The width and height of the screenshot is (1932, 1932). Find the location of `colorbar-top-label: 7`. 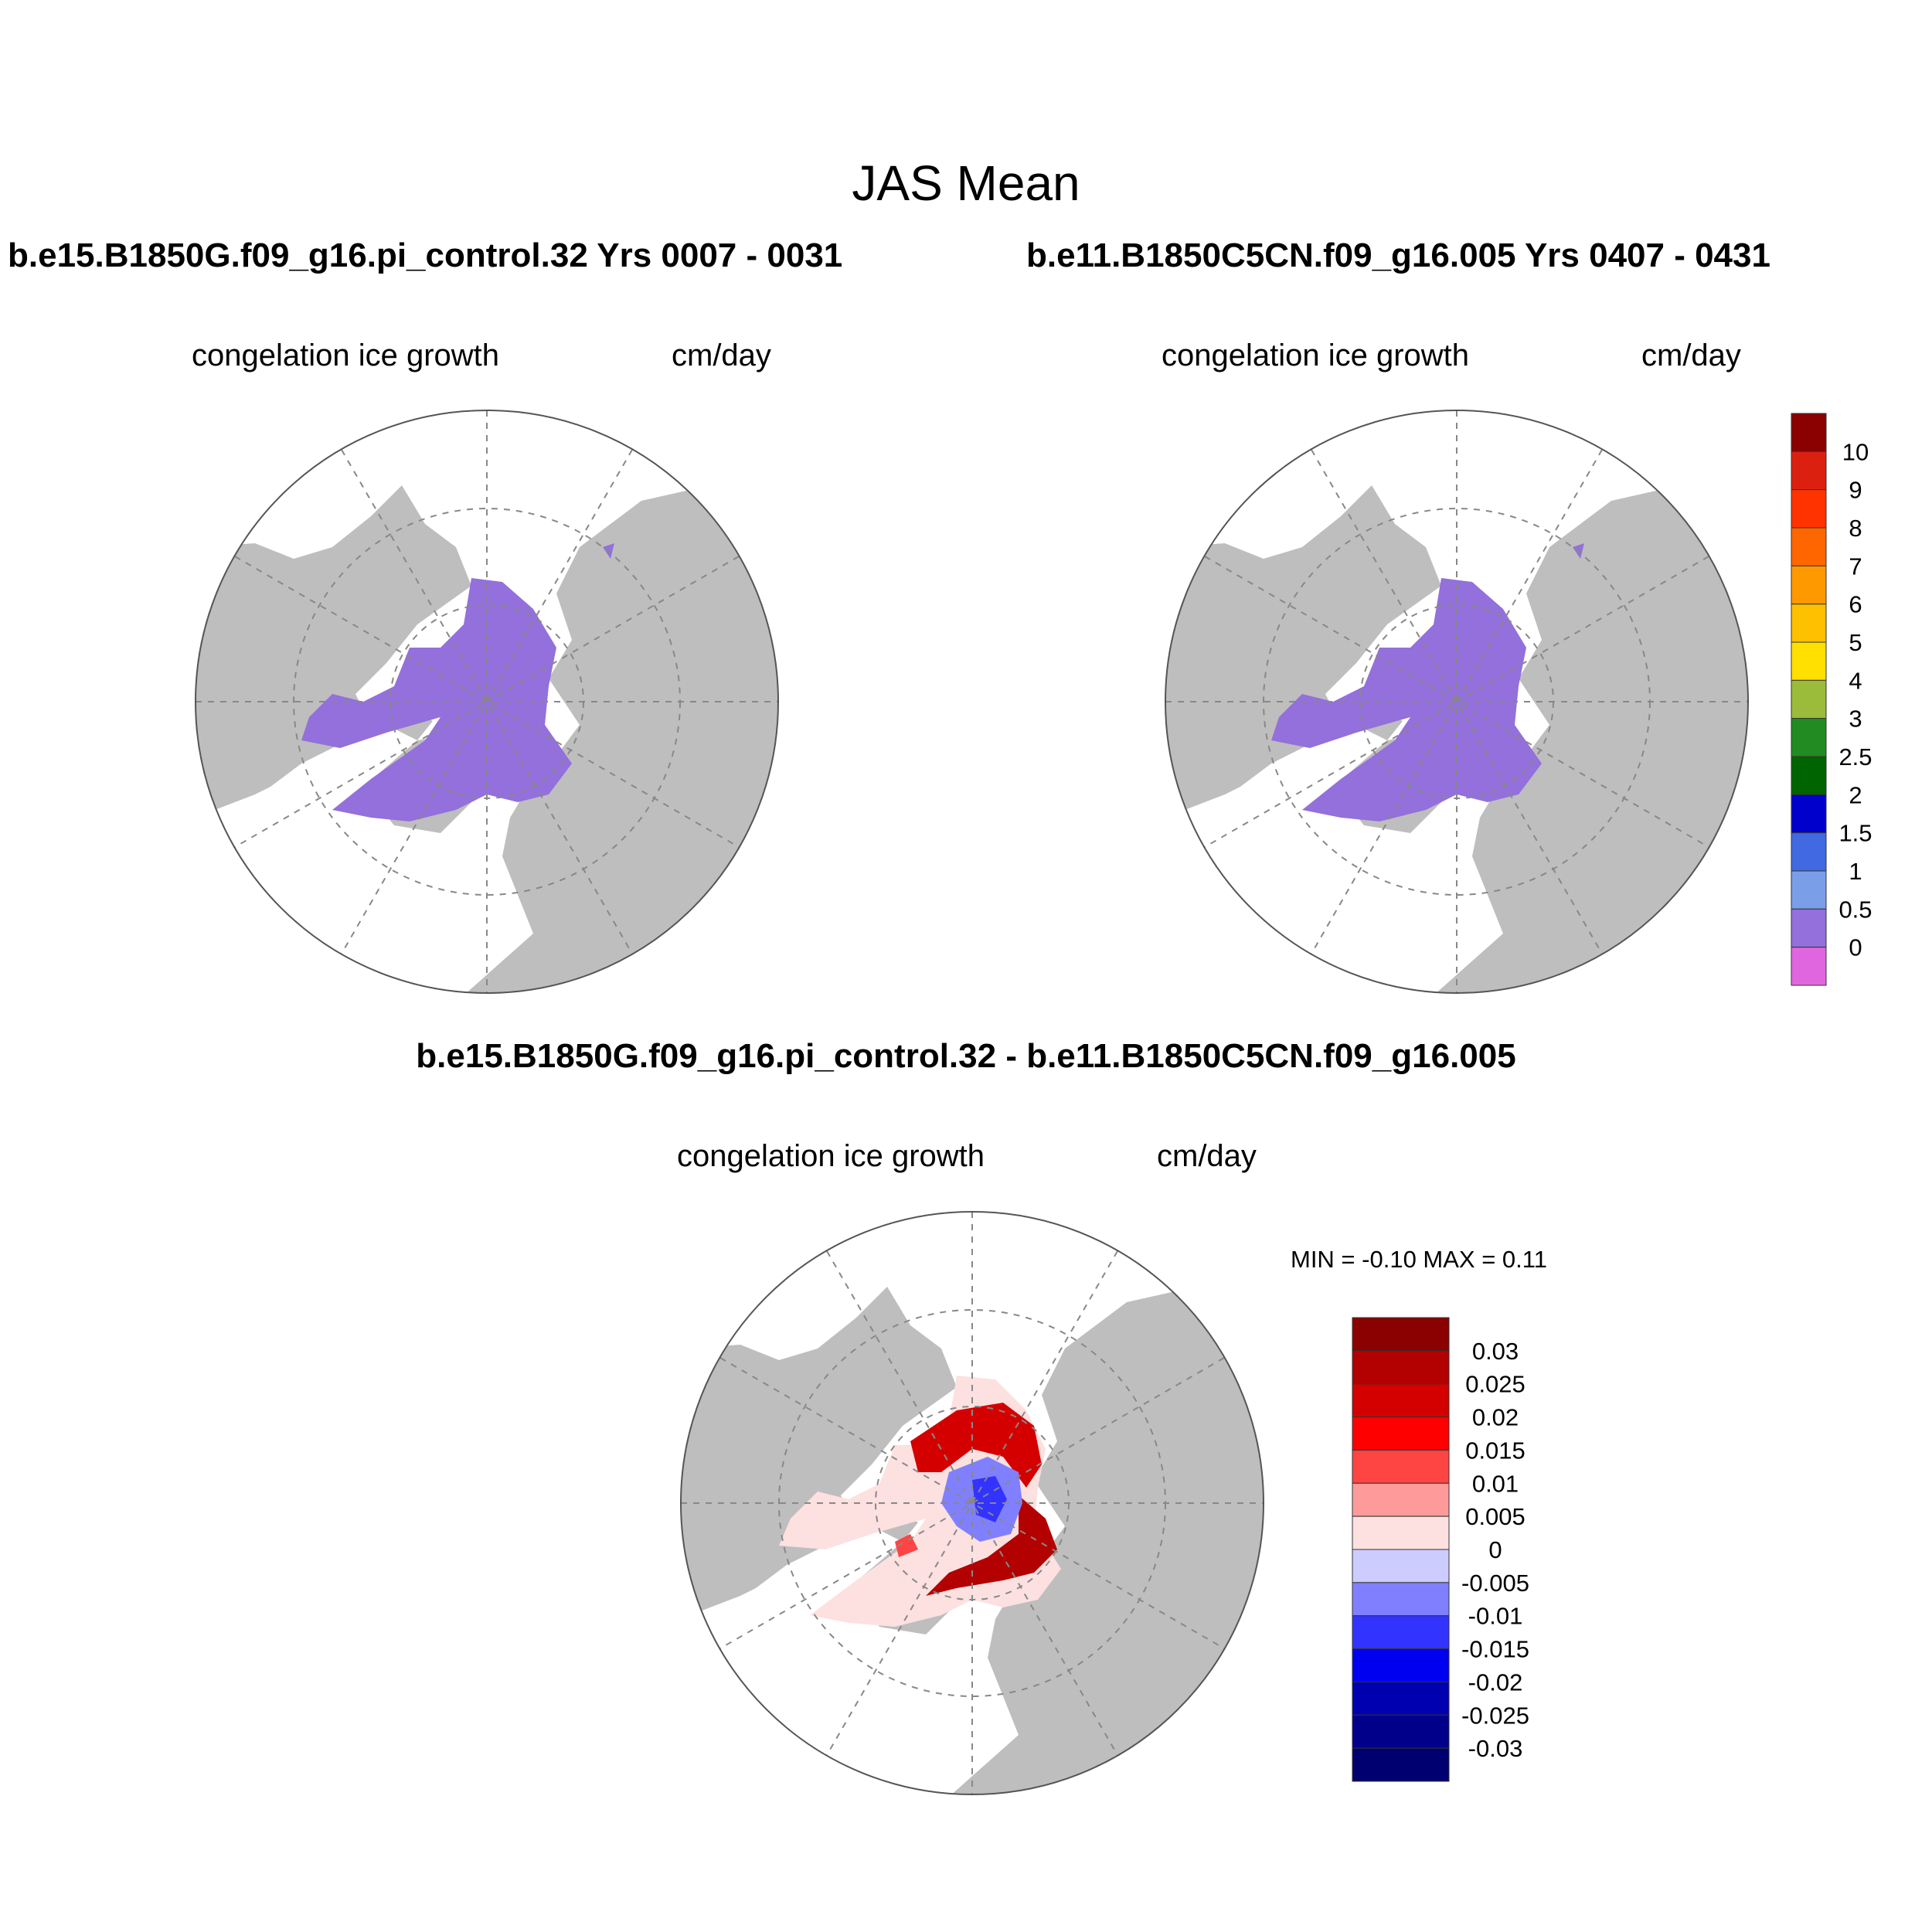

colorbar-top-label: 7 is located at coordinates (1856, 567).